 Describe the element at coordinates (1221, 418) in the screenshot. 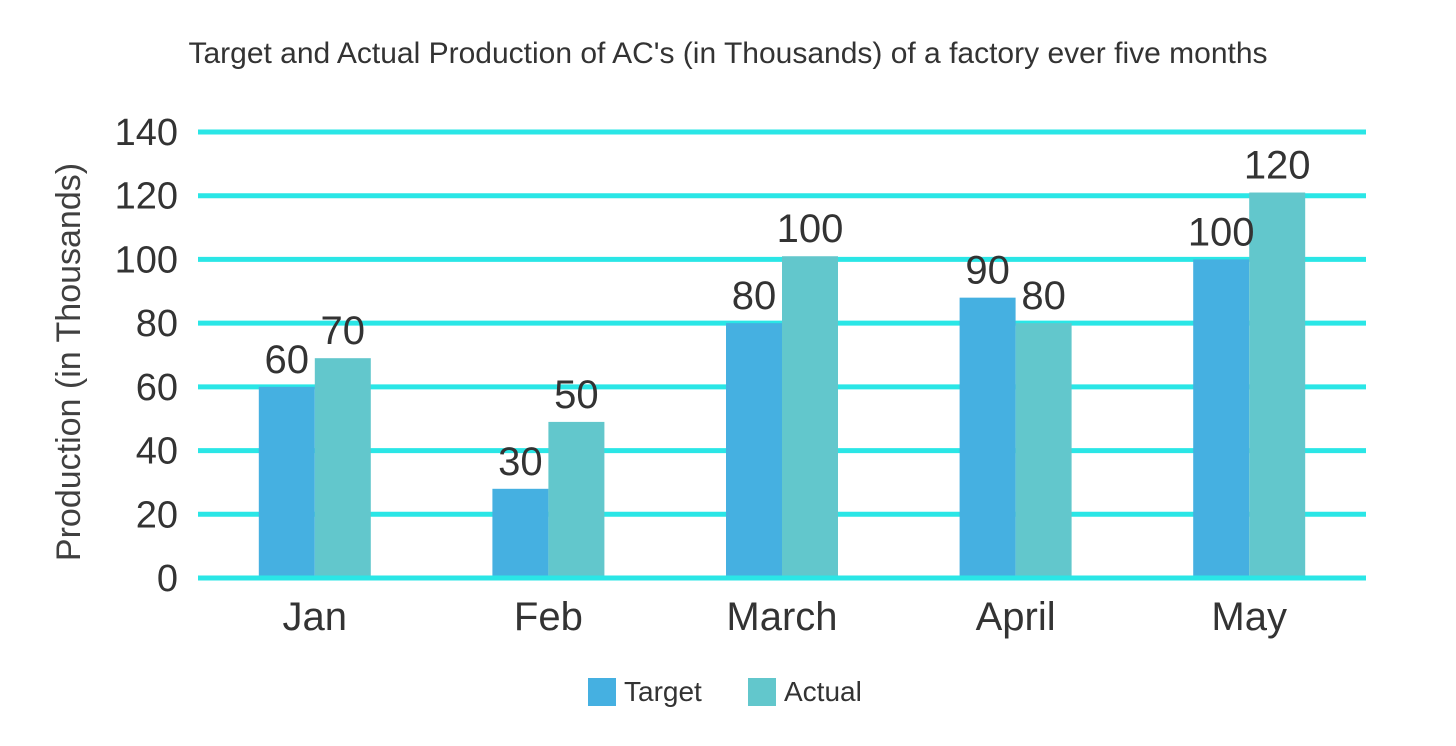

I see `bar-target-may` at that location.